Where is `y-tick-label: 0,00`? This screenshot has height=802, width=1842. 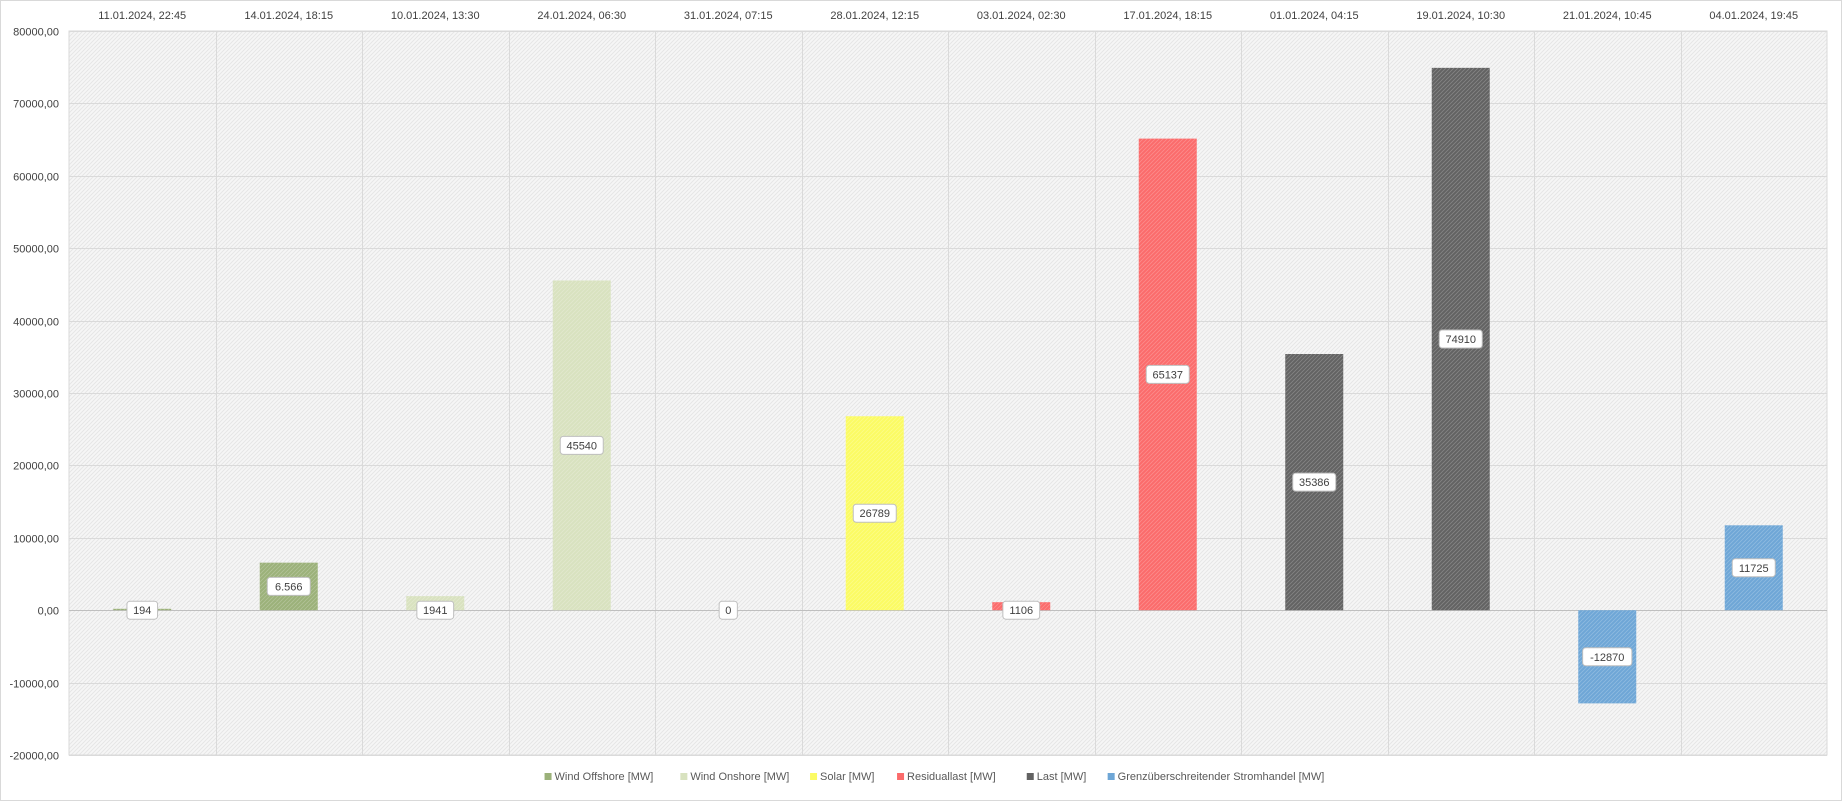 y-tick-label: 0,00 is located at coordinates (48, 612).